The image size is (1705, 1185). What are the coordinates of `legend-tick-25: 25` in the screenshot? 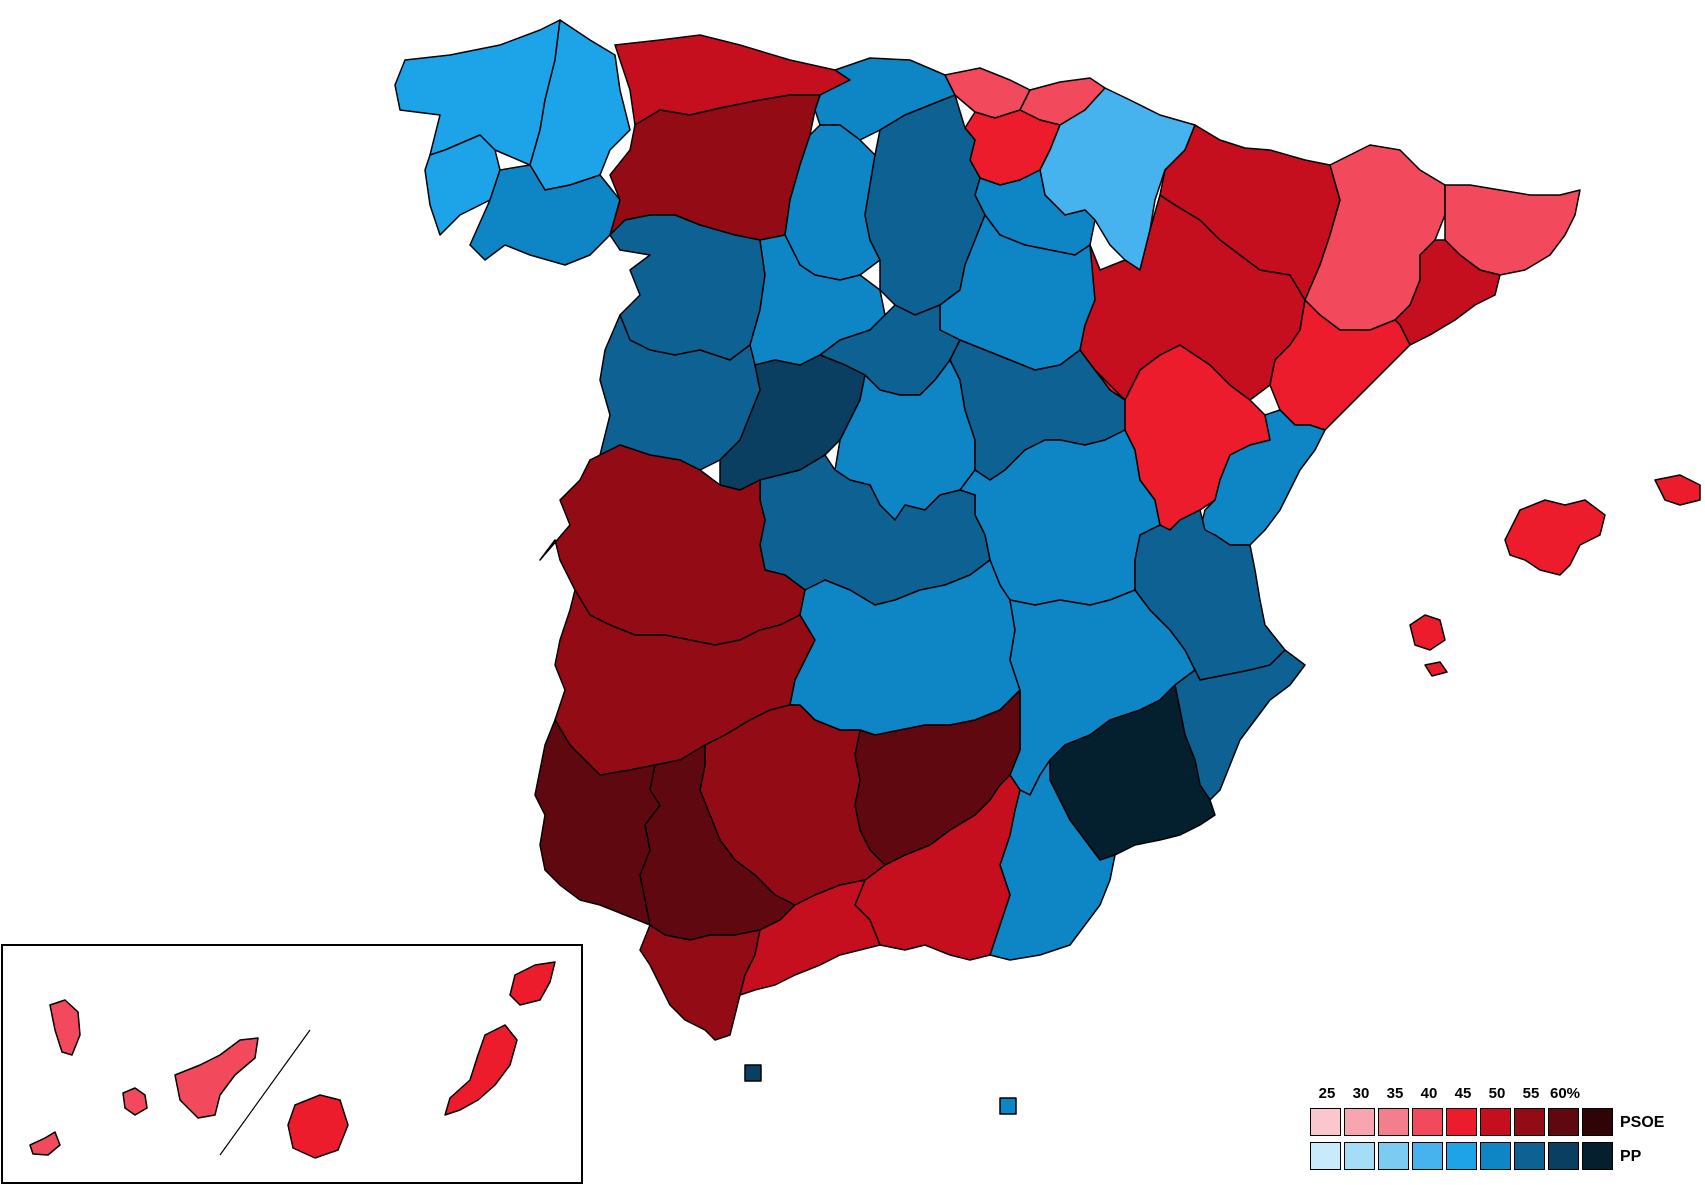 It's located at (1327, 1093).